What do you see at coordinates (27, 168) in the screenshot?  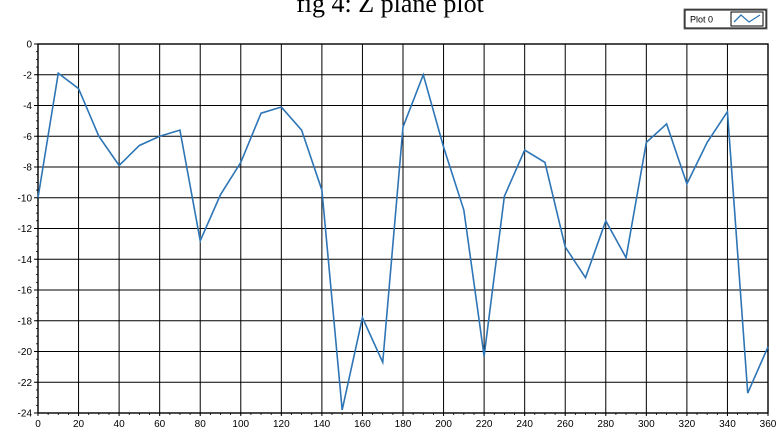 I see `y-tick-label: -8` at bounding box center [27, 168].